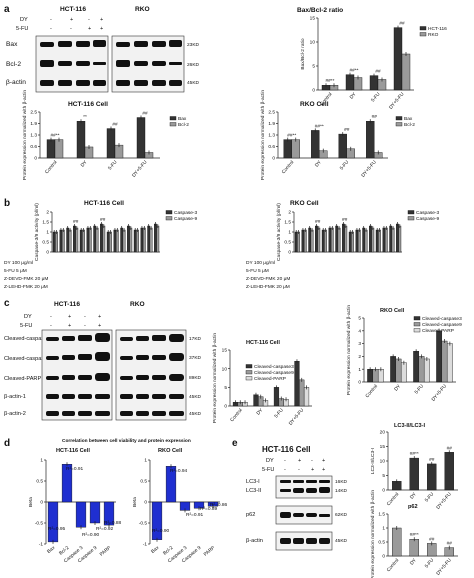 Image resolution: width=474 pixels, height=578 pixels. Describe the element at coordinates (195, 414) in the screenshot. I see `c-kd-actin2: 45KD` at that location.